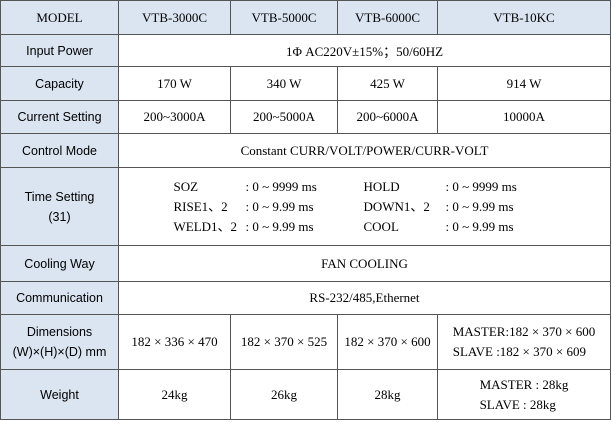 Image resolution: width=612 pixels, height=422 pixels. Describe the element at coordinates (364, 263) in the screenshot. I see `value-cell: FAN COOLING` at that location.